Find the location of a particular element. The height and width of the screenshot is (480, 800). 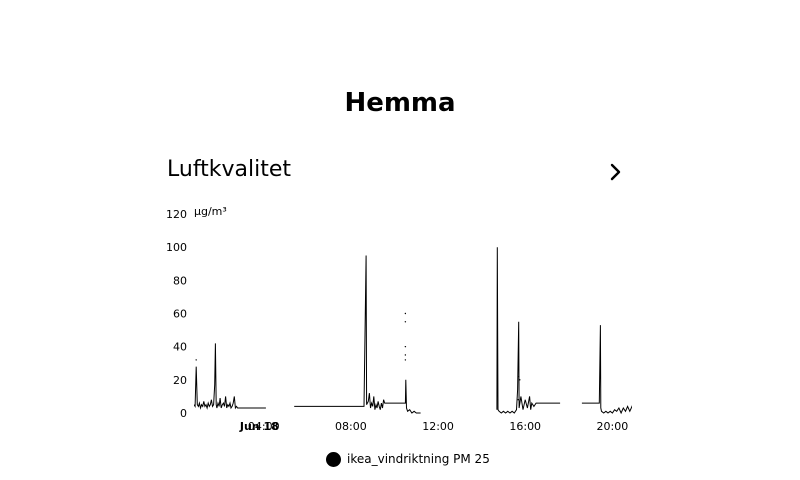

x-tick-label: 08:00 is located at coordinates (351, 426).